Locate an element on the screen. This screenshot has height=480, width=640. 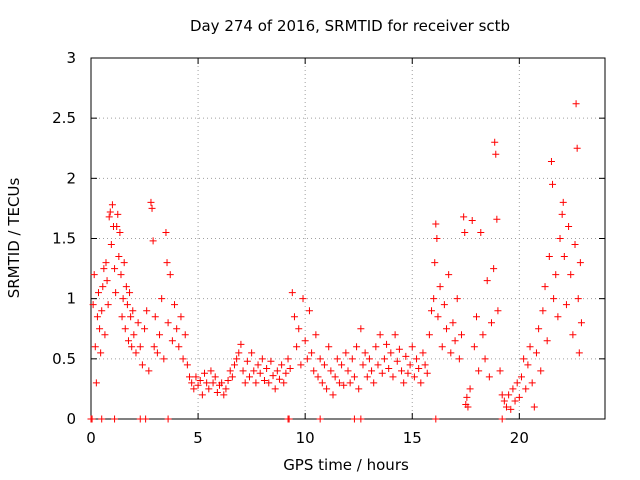
x-tick-label: 5 is located at coordinates (198, 438).